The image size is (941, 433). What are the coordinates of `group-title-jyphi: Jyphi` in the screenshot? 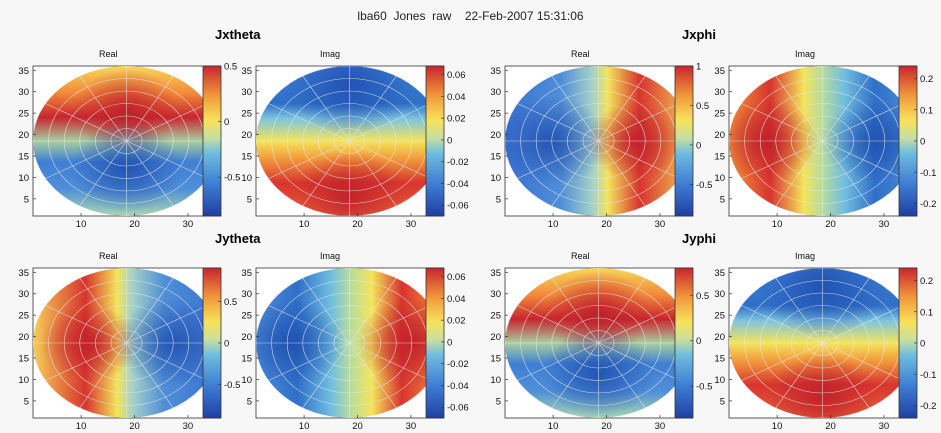 It's located at (699, 238).